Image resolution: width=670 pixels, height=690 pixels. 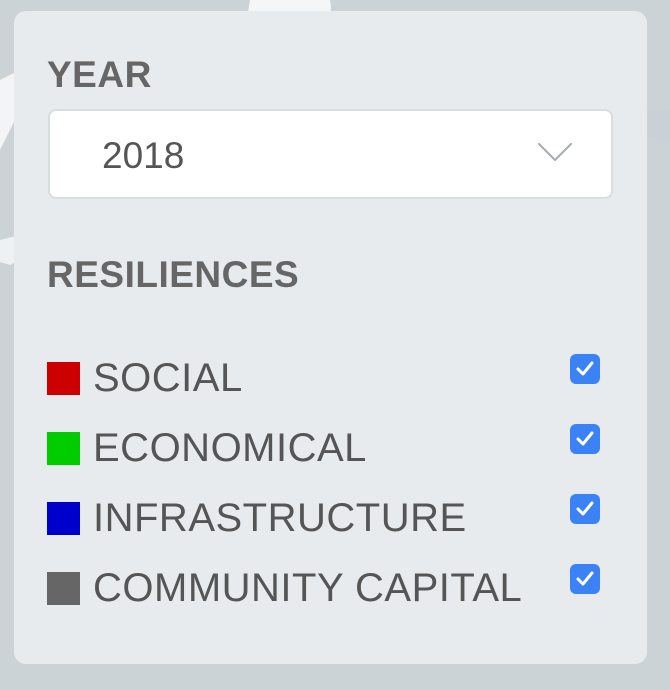 I want to click on social-label: SOCIAL, so click(x=168, y=378).